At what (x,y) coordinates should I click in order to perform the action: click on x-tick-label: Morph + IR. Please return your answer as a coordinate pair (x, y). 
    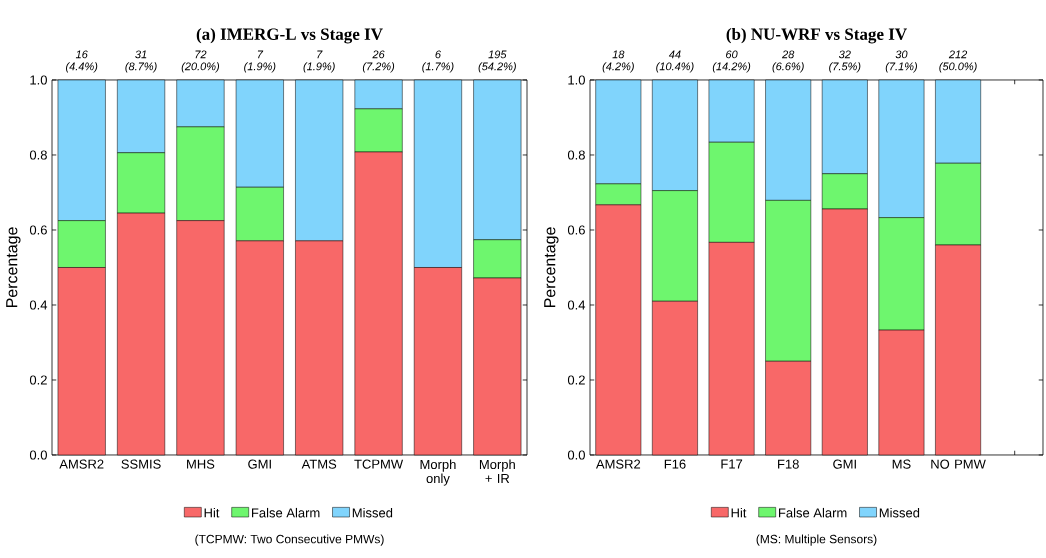
    Looking at the image, I should click on (497, 471).